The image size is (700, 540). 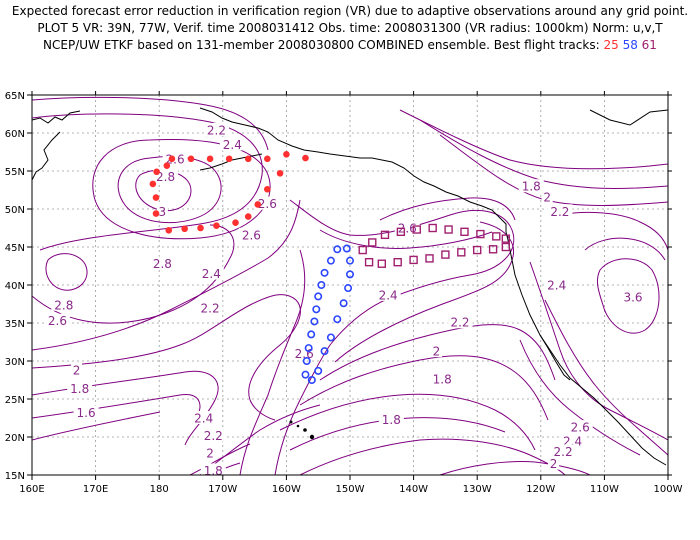 I want to click on lat-tick-label: 40N, so click(x=15, y=286).